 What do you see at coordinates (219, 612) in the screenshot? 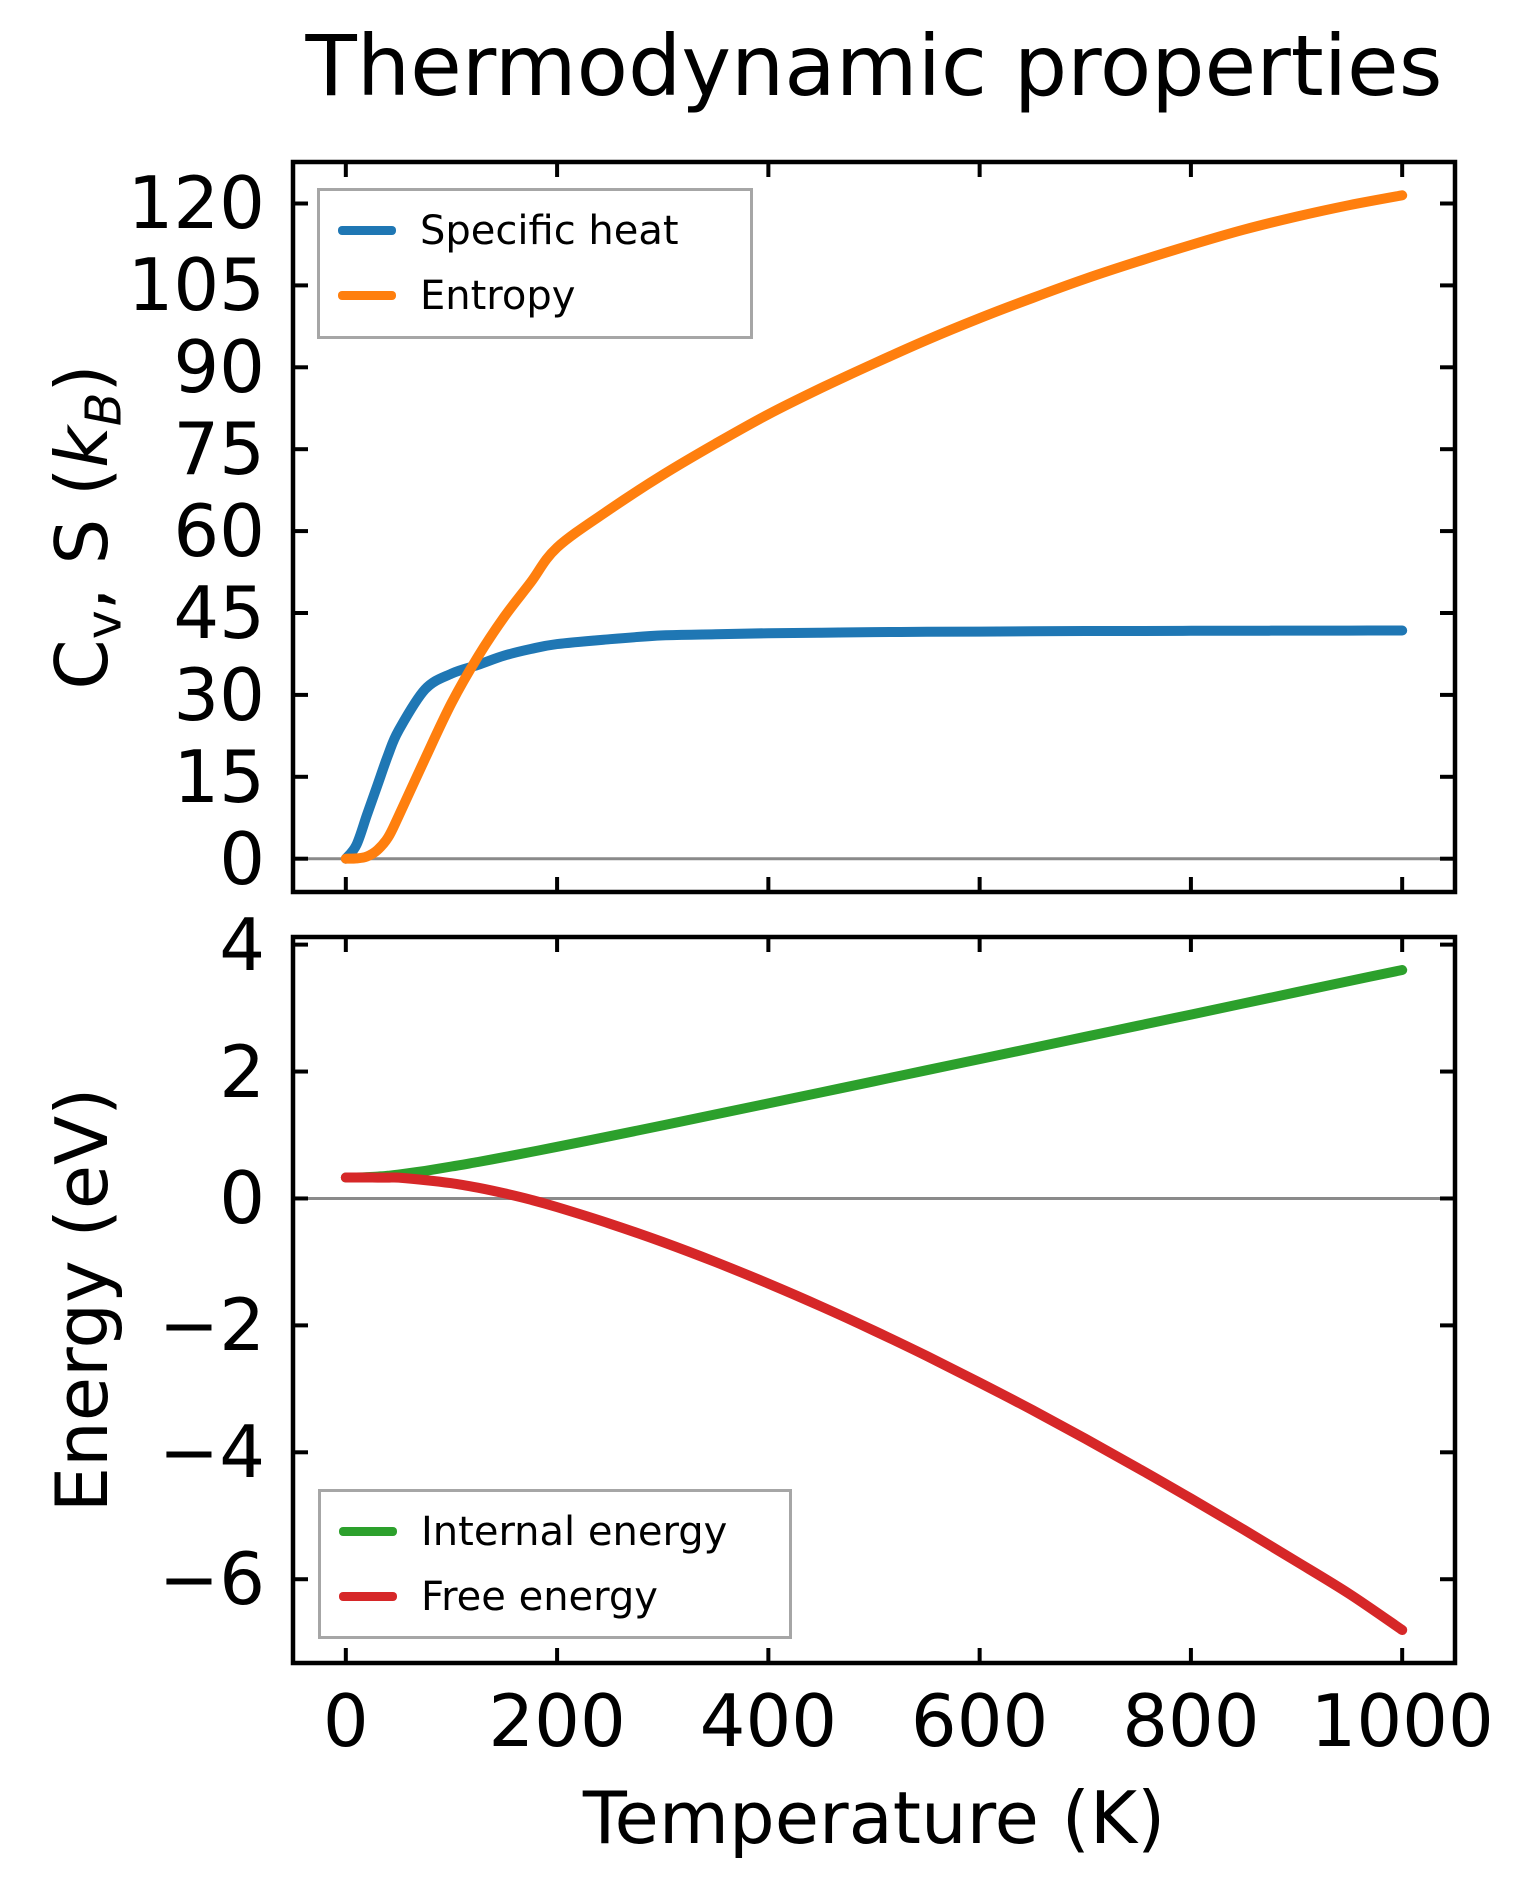
I see `y-tick-label: 45` at bounding box center [219, 612].